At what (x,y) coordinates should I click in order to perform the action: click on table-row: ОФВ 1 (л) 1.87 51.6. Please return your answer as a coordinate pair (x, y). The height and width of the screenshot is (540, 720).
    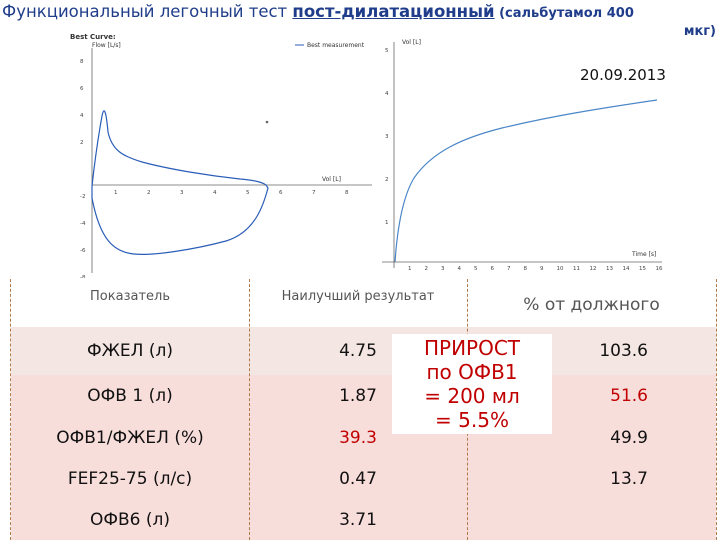
    Looking at the image, I should click on (363, 396).